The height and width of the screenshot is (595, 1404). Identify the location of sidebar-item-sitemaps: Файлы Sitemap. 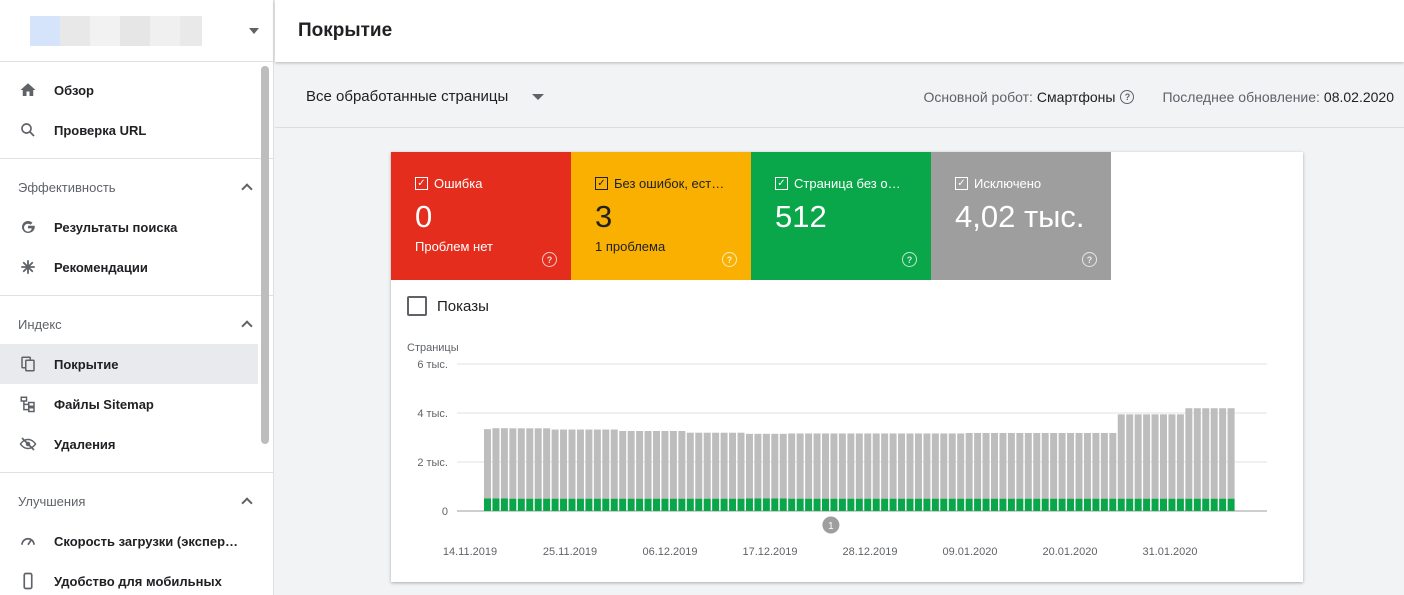
(129, 404).